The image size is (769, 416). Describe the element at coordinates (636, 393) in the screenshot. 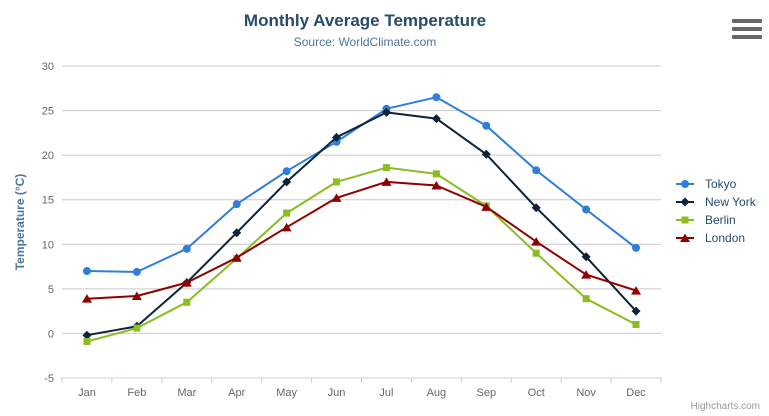

I see `x-axis-label: Dec` at that location.